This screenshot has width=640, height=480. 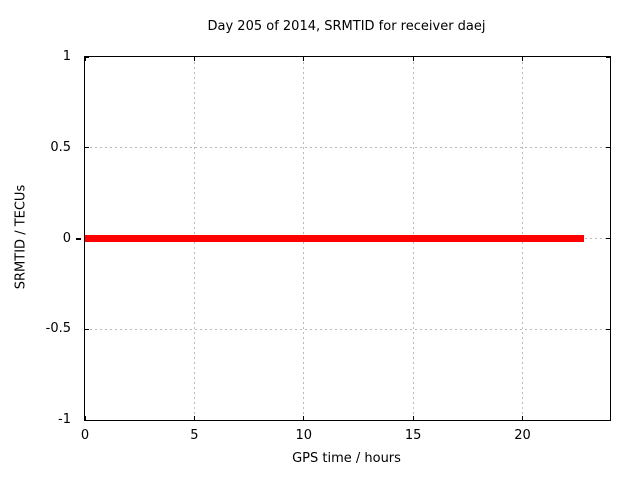 I want to click on gridline-horizontal--0.5, so click(x=347, y=329).